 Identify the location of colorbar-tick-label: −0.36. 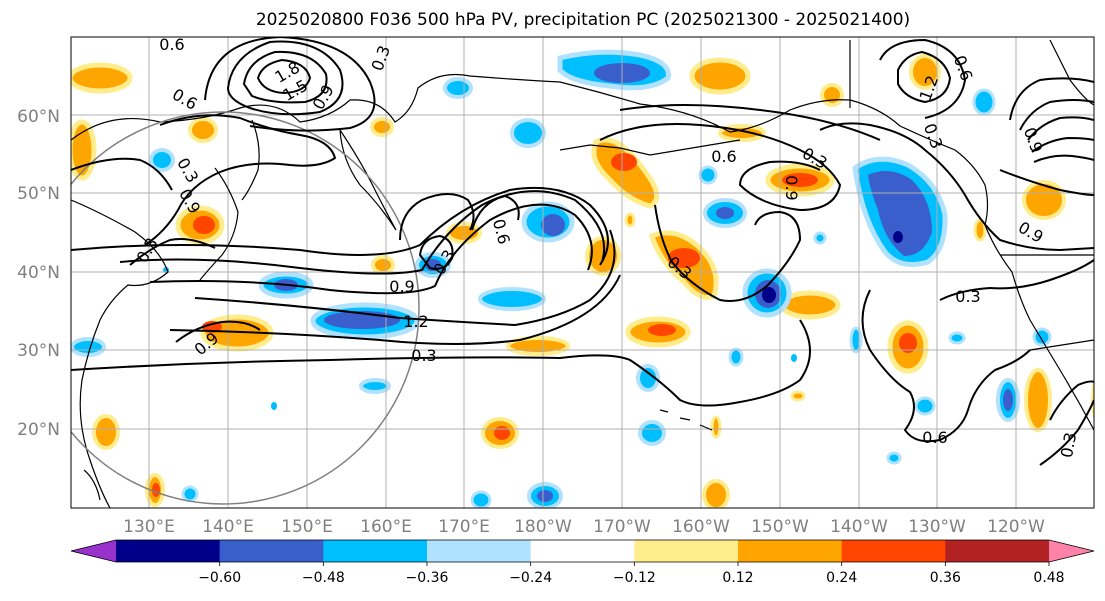
(427, 578).